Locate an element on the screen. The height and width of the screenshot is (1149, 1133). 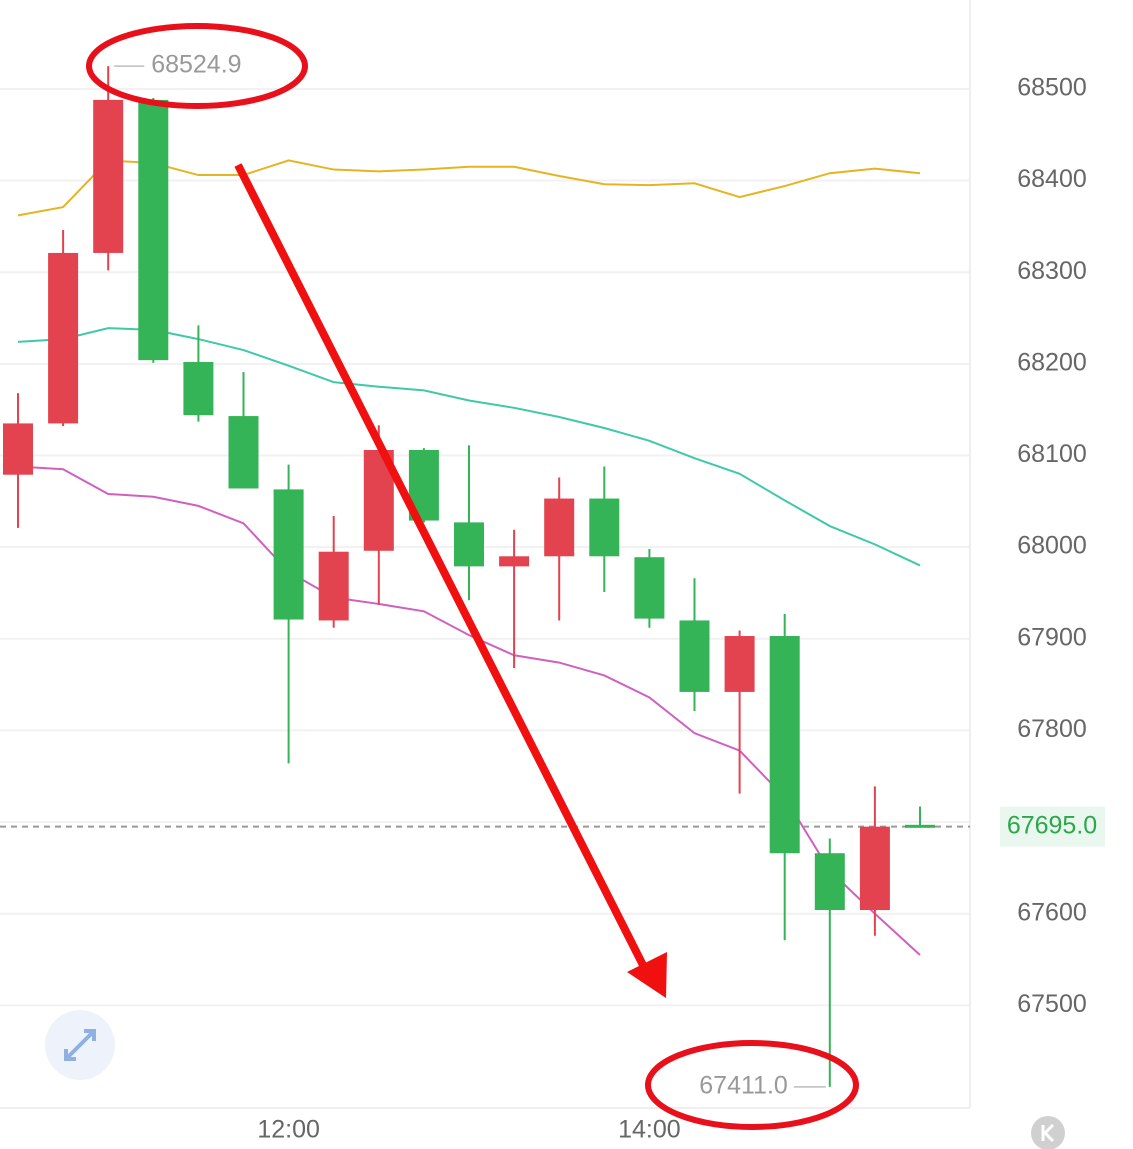
y-tick-label: 67800 is located at coordinates (1052, 729).